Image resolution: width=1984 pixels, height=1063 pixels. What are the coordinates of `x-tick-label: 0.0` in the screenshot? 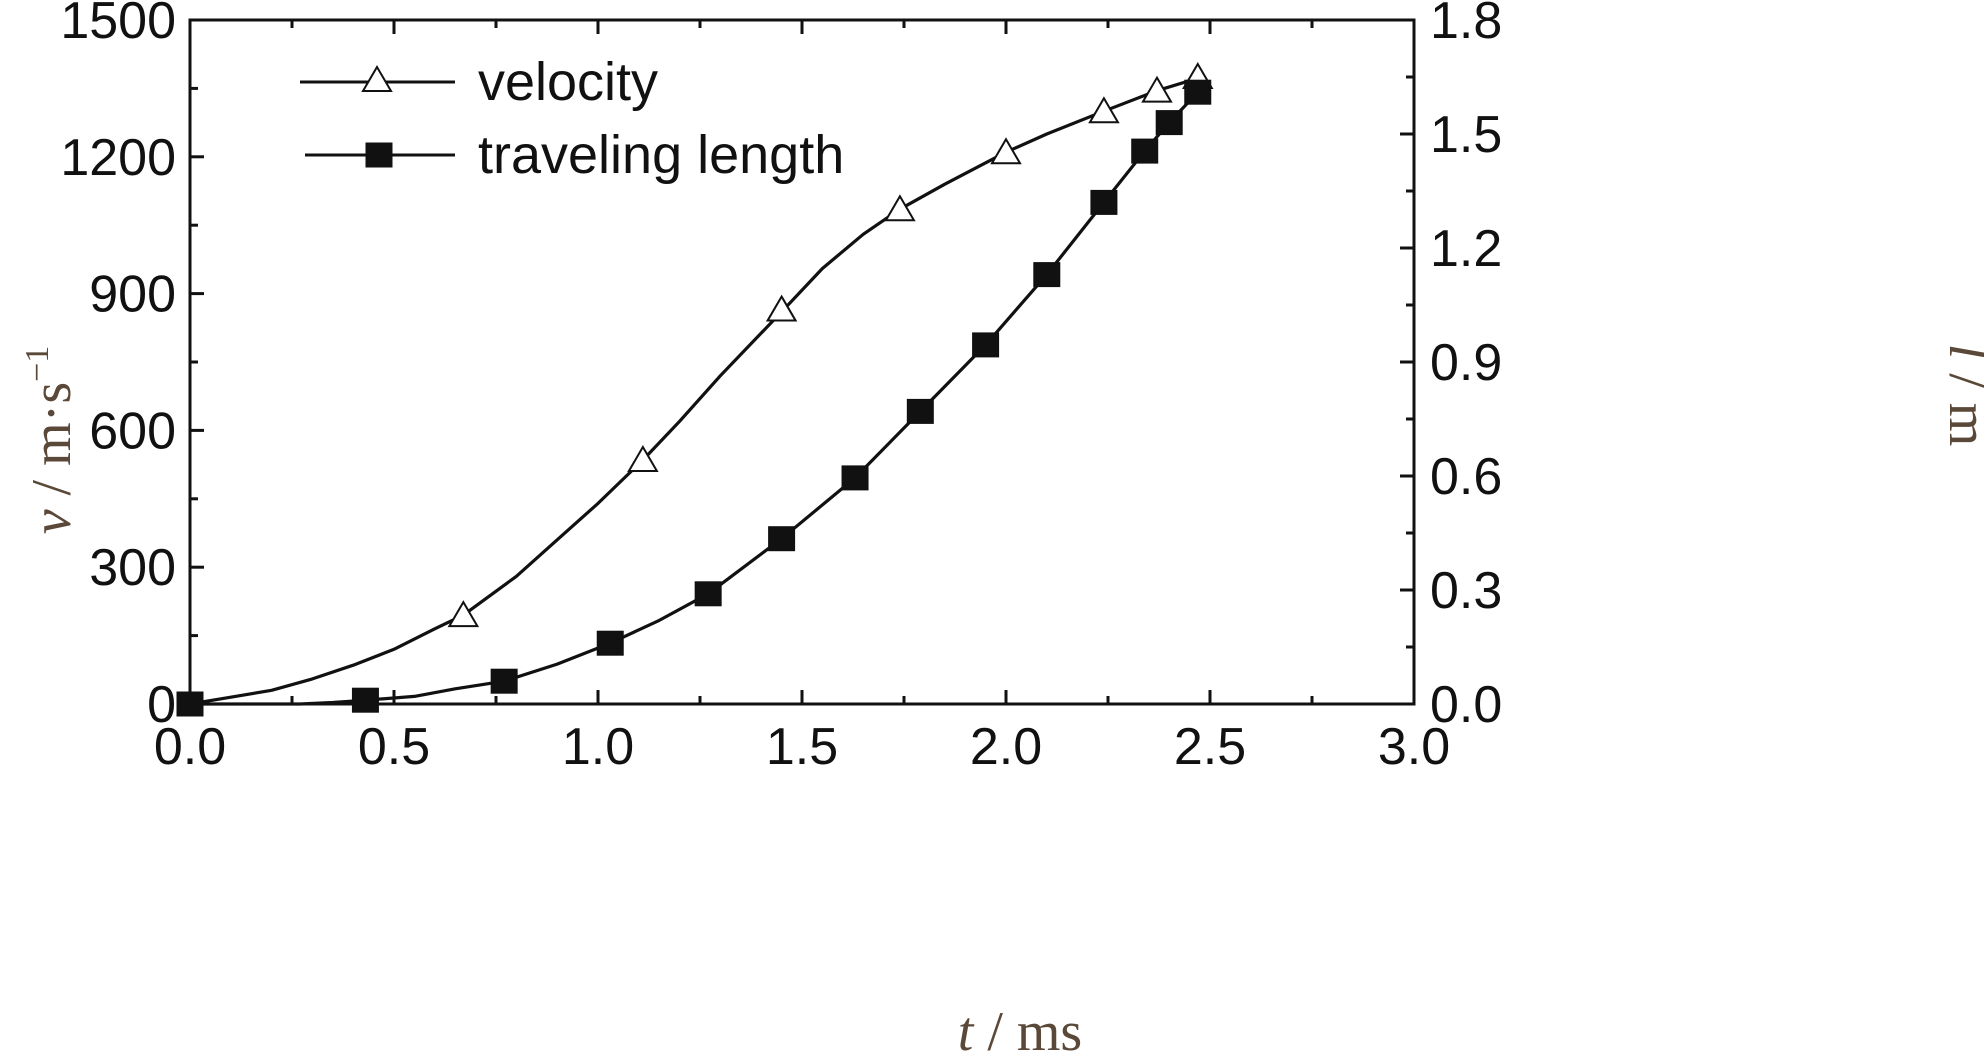 It's located at (190, 747).